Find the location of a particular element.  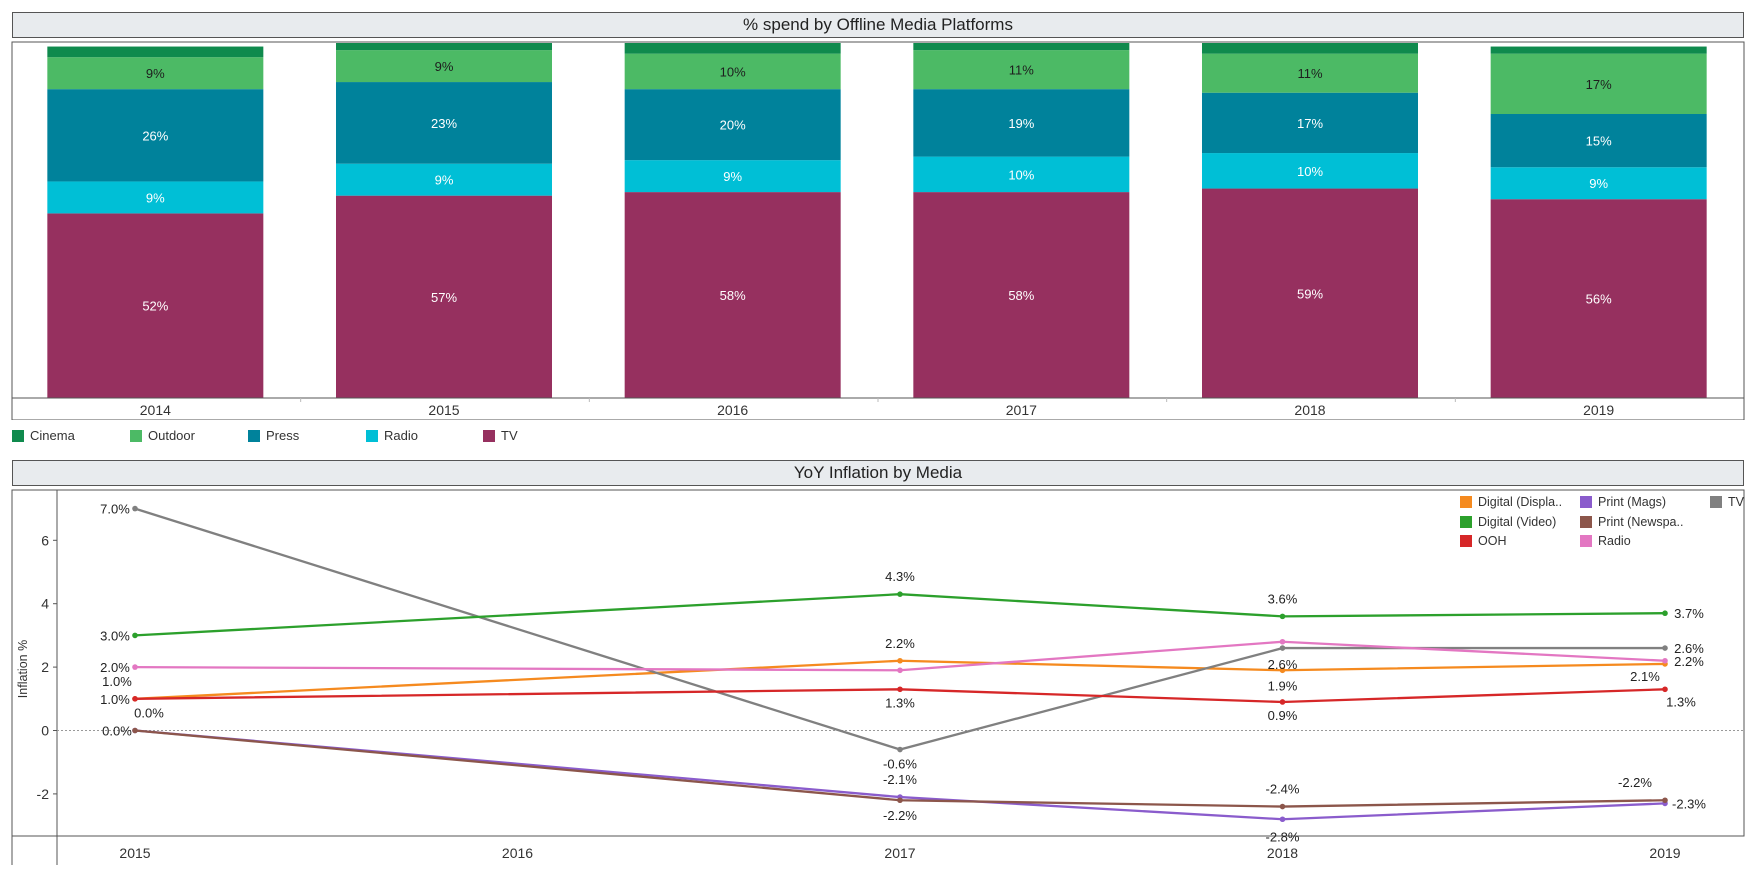

point-radio-2015 is located at coordinates (135, 667).